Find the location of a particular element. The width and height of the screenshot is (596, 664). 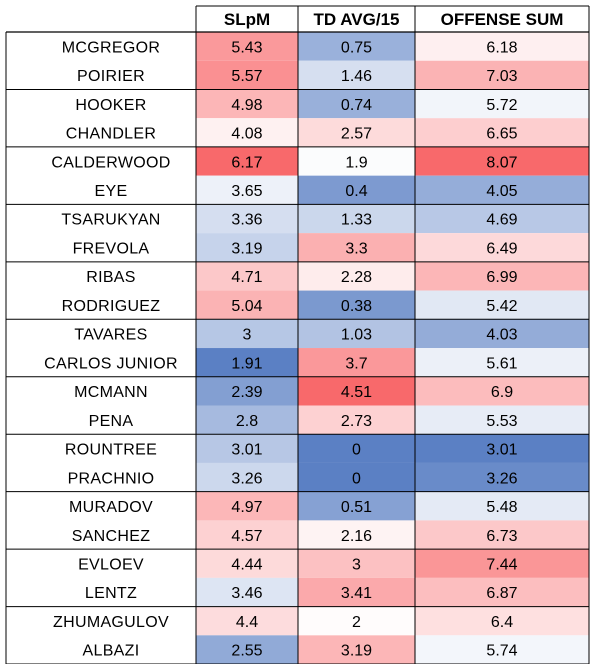

cell-value: 0.4 is located at coordinates (356, 191).